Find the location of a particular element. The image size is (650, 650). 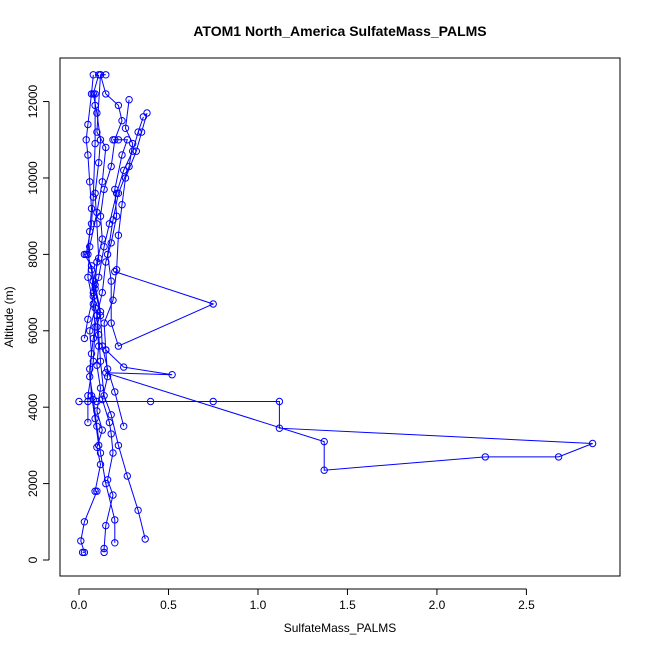

x-tick-label: 0.5 is located at coordinates (168, 605).